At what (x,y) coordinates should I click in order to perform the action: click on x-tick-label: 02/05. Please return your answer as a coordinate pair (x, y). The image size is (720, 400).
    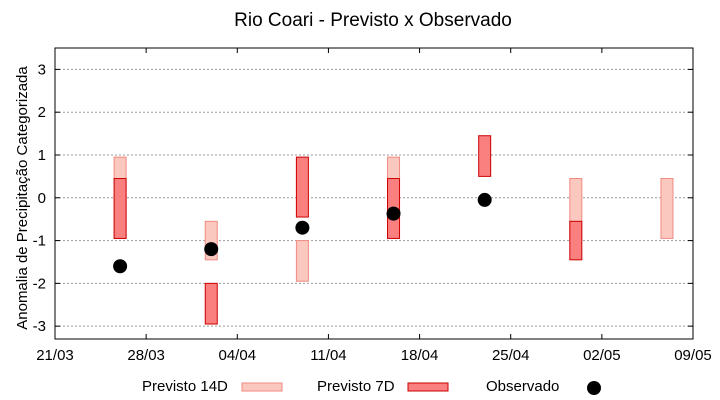
    Looking at the image, I should click on (602, 355).